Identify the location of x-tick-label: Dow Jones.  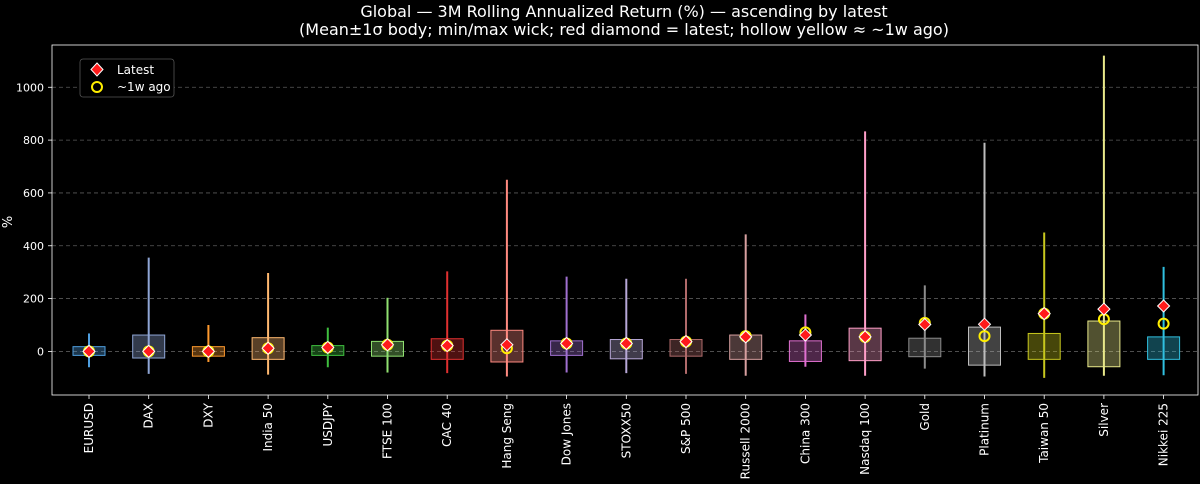
(567, 434).